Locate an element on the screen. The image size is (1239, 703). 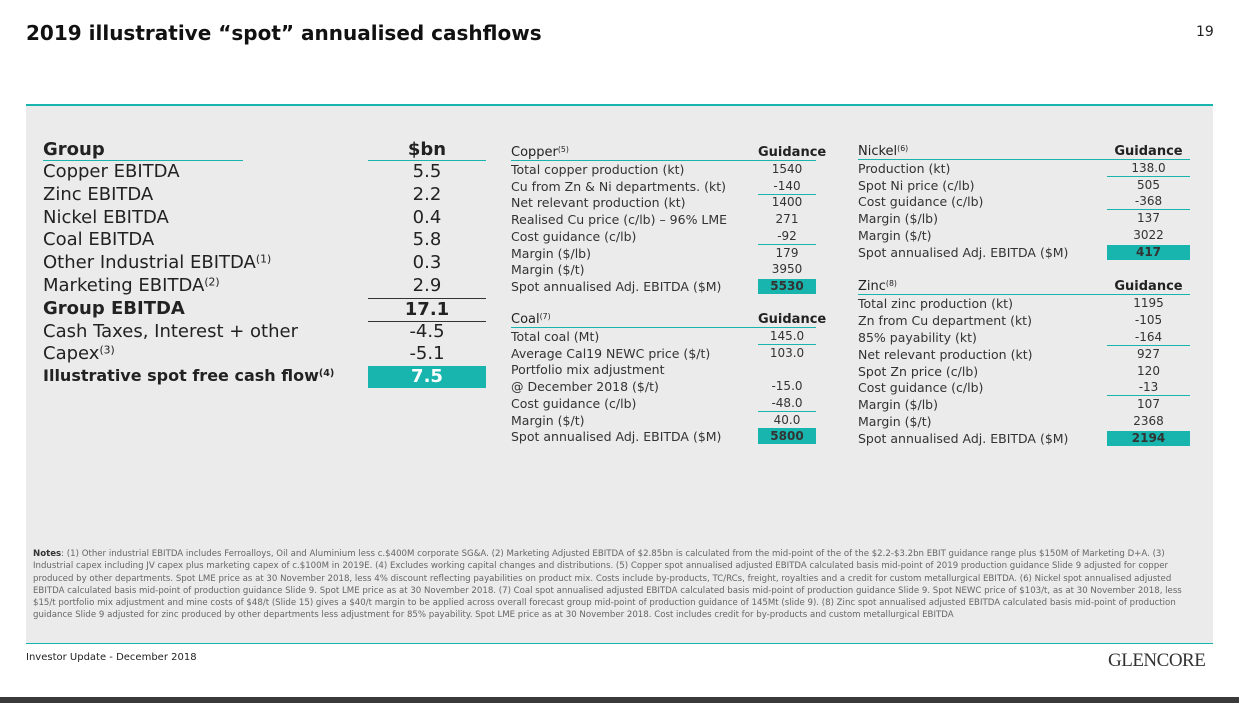
row-value: 1400 is located at coordinates (787, 202).